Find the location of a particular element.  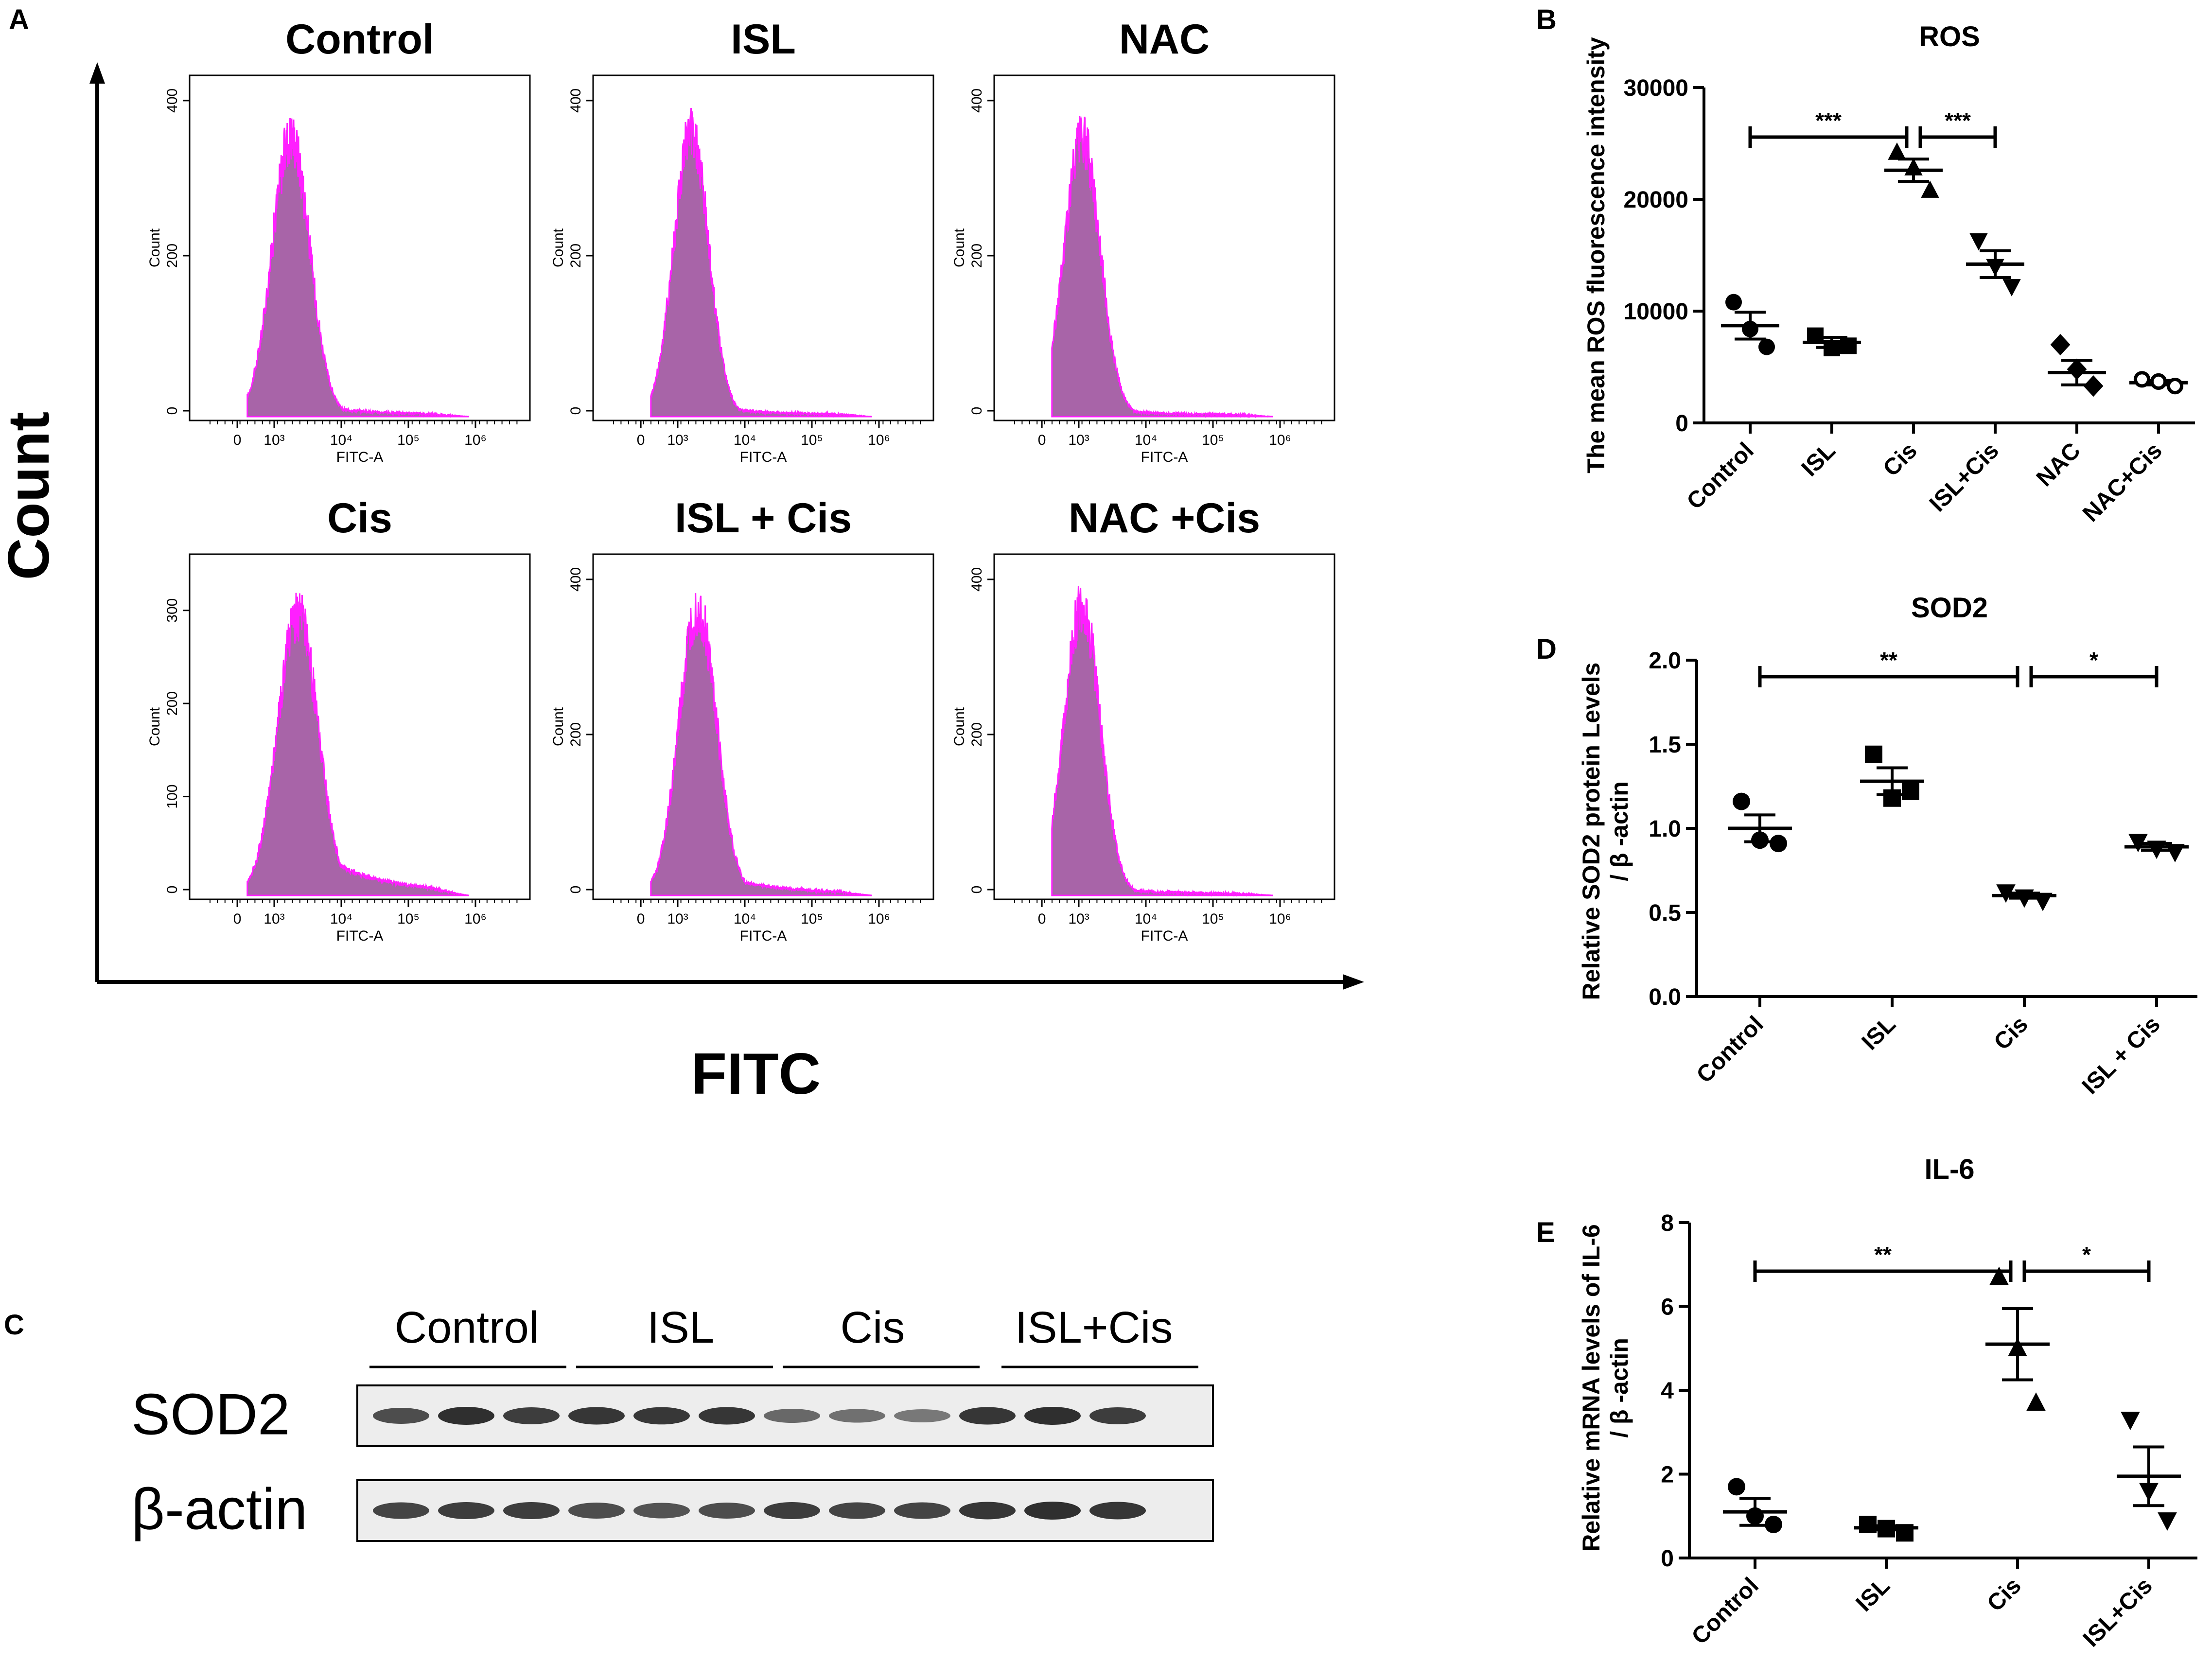

y-tick-label: 4 is located at coordinates (1667, 1391).